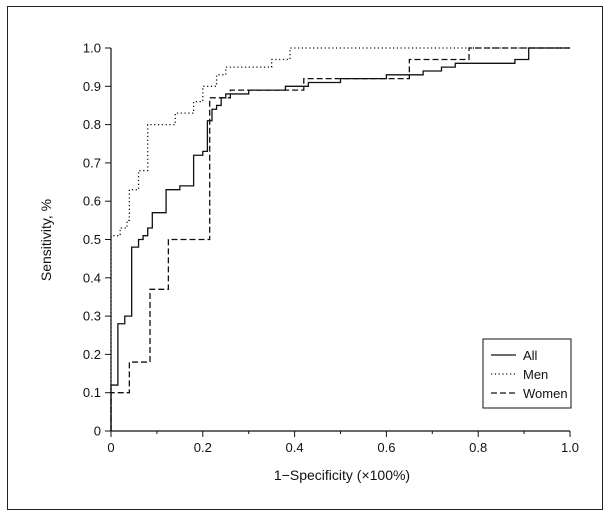 The image size is (610, 516). Describe the element at coordinates (545, 393) in the screenshot. I see `legend-label-women: Women` at that location.